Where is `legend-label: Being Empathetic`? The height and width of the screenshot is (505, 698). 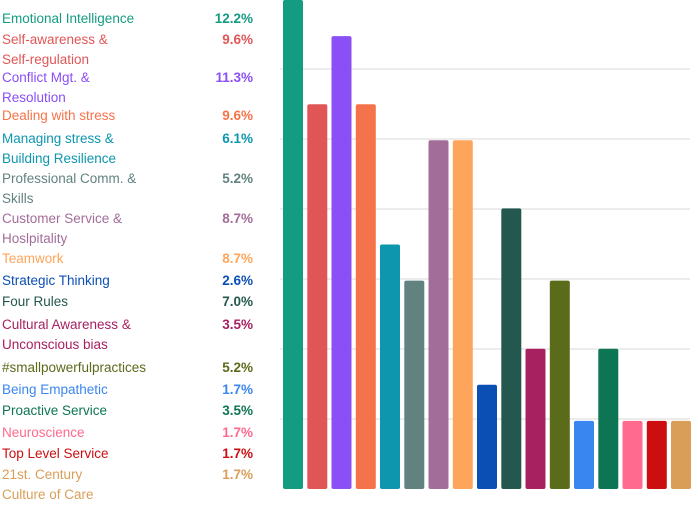 legend-label: Being Empathetic is located at coordinates (55, 389).